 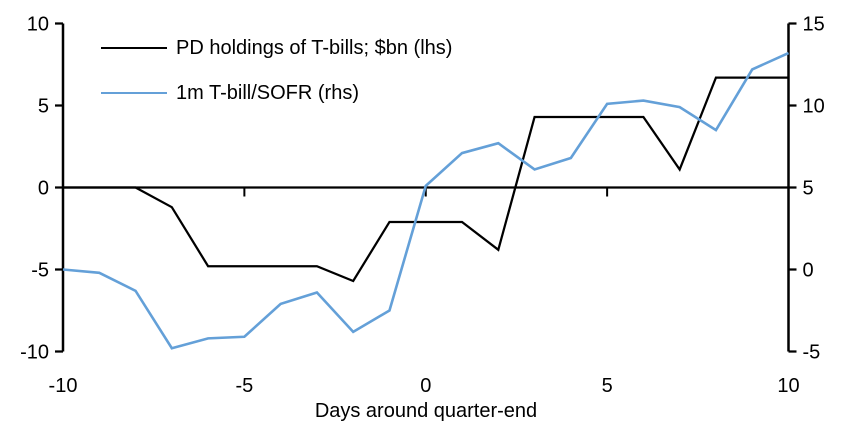 What do you see at coordinates (425, 386) in the screenshot?
I see `x-axis-tick-label: 0` at bounding box center [425, 386].